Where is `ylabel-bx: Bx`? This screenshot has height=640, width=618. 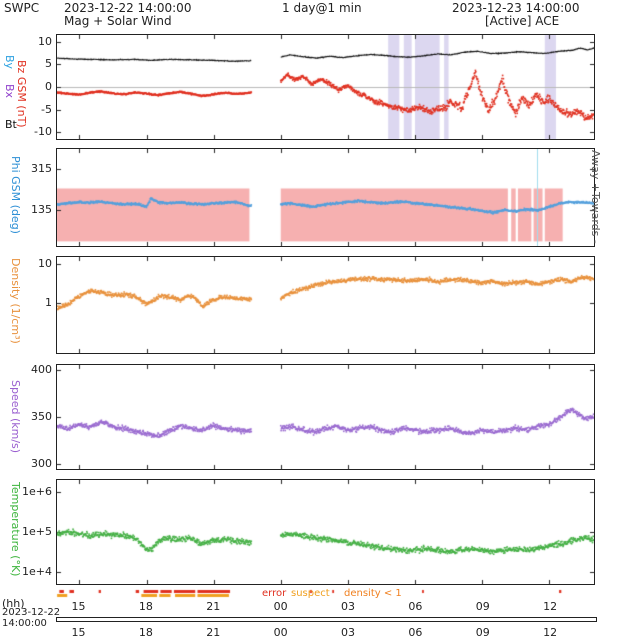
ylabel-bx: Bx is located at coordinates (9, 91).